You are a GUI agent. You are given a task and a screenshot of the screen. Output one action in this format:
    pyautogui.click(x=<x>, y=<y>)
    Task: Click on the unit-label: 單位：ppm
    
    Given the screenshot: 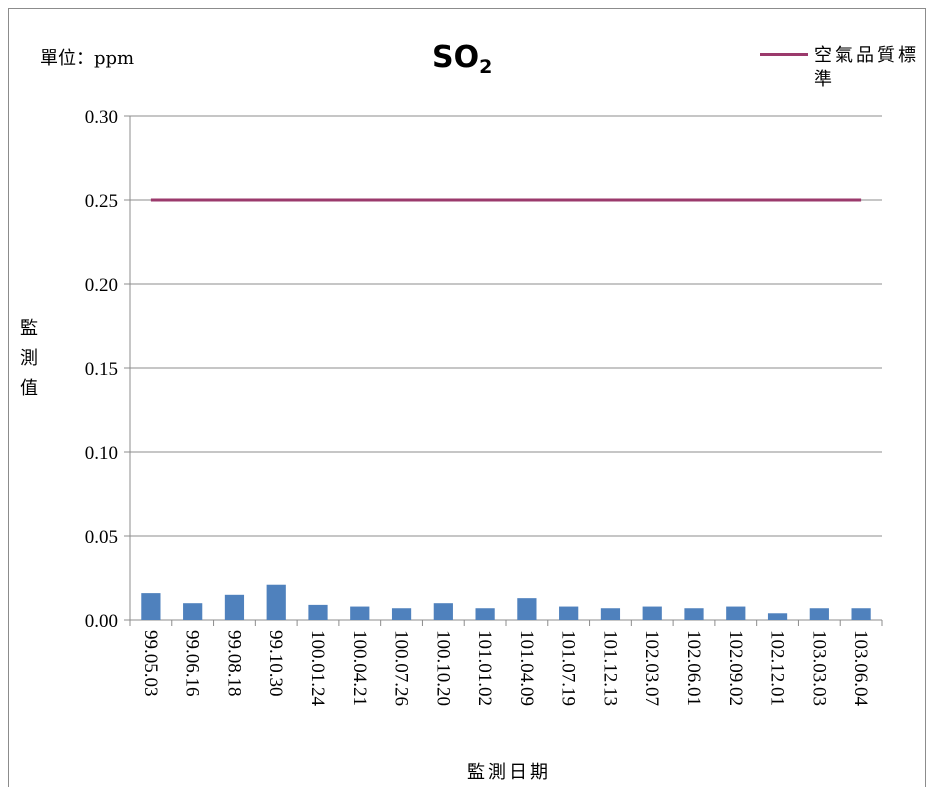 What is the action you would take?
    pyautogui.click(x=87, y=58)
    